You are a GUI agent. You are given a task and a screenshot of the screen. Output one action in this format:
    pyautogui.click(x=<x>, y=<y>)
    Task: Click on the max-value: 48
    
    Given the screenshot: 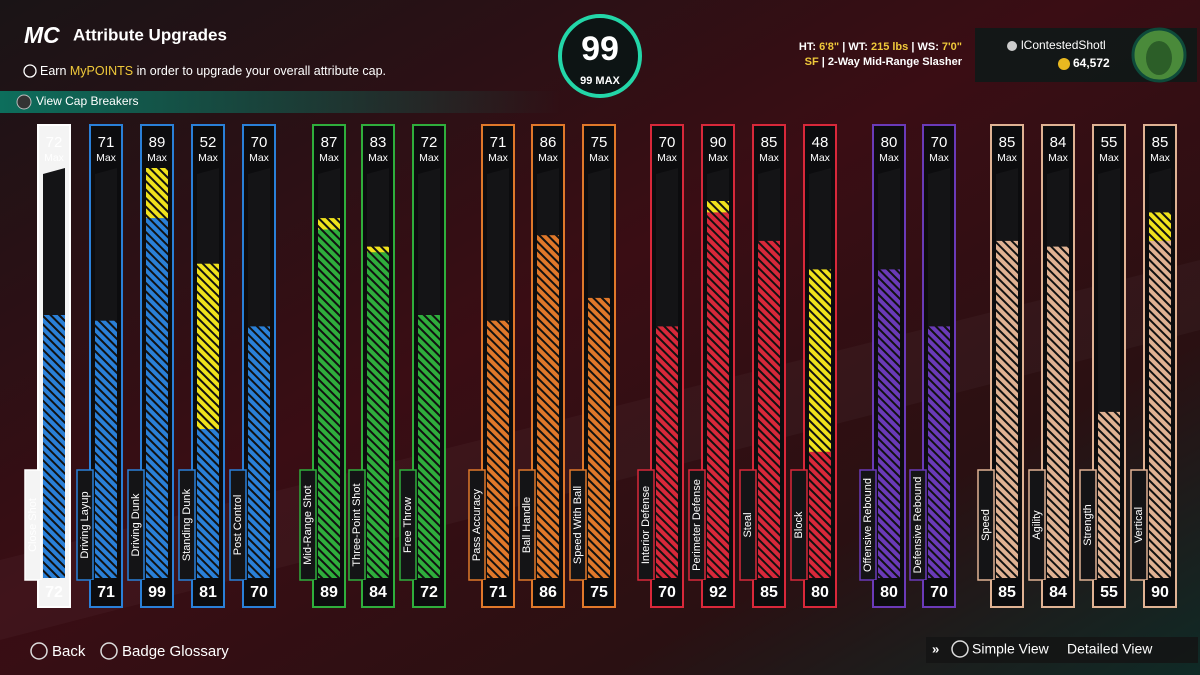 What is the action you would take?
    pyautogui.click(x=820, y=142)
    